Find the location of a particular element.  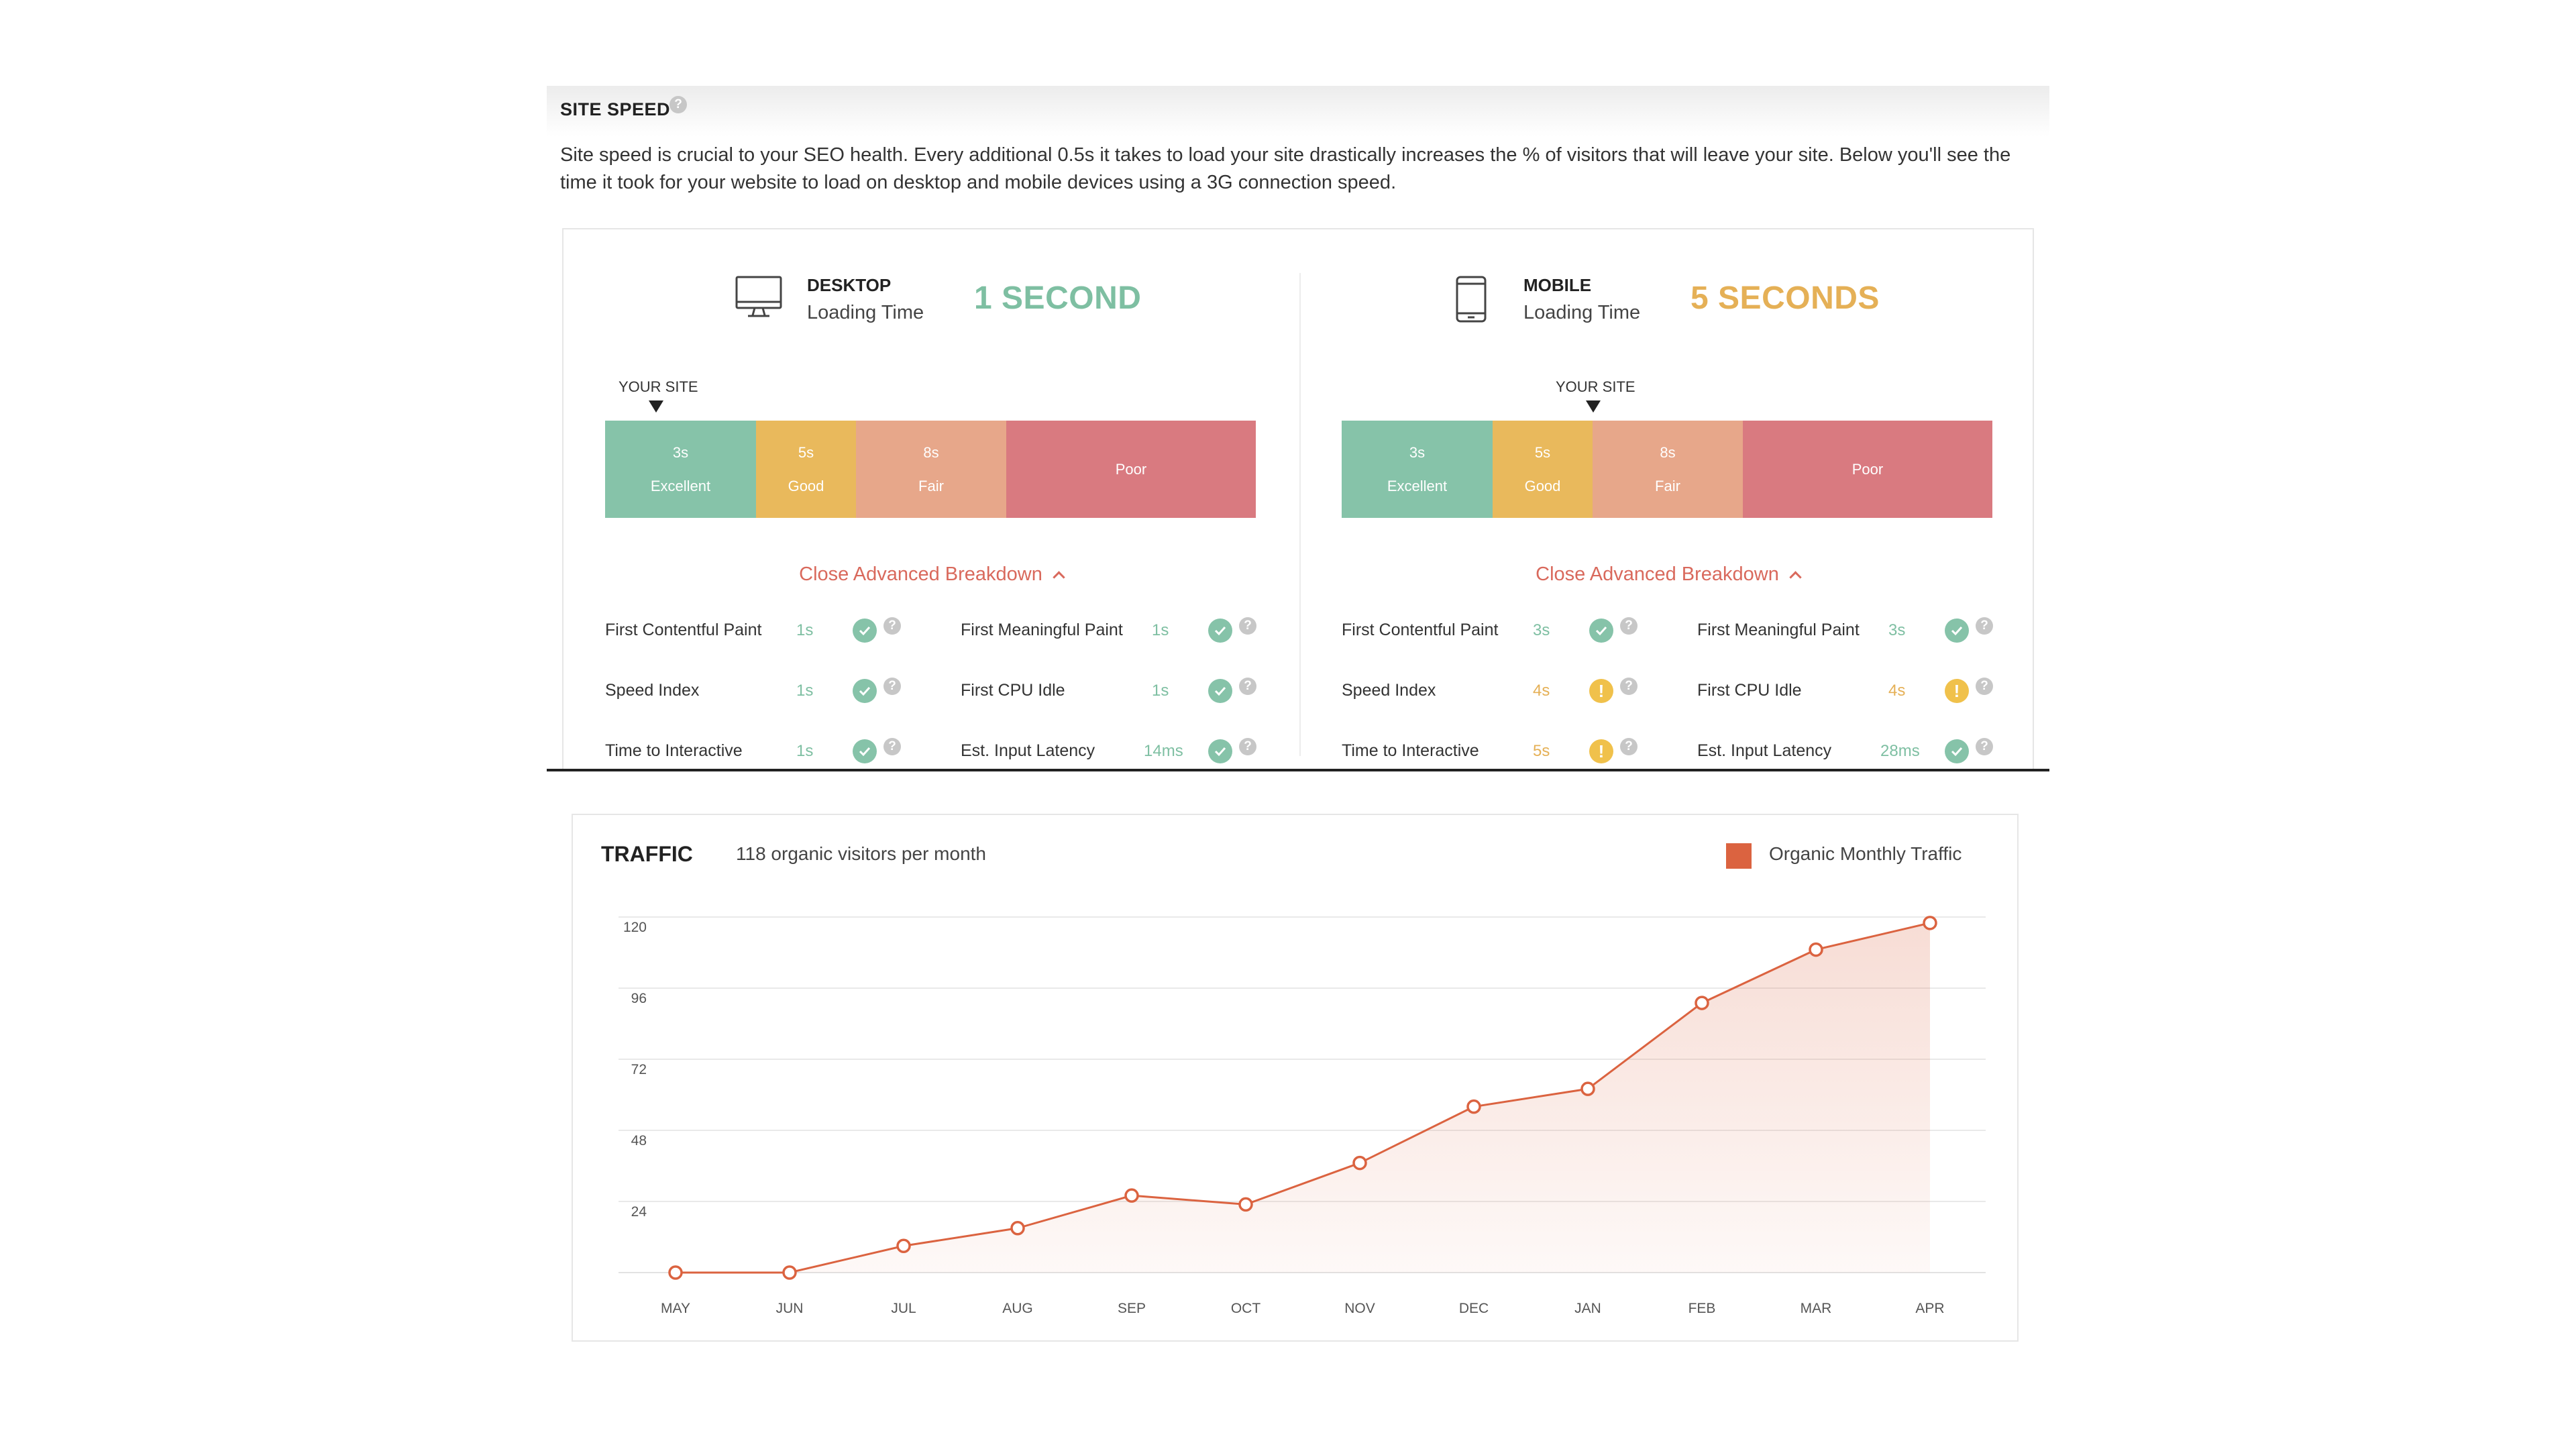

site-speed-title: SITE SPEED is located at coordinates (615, 109).